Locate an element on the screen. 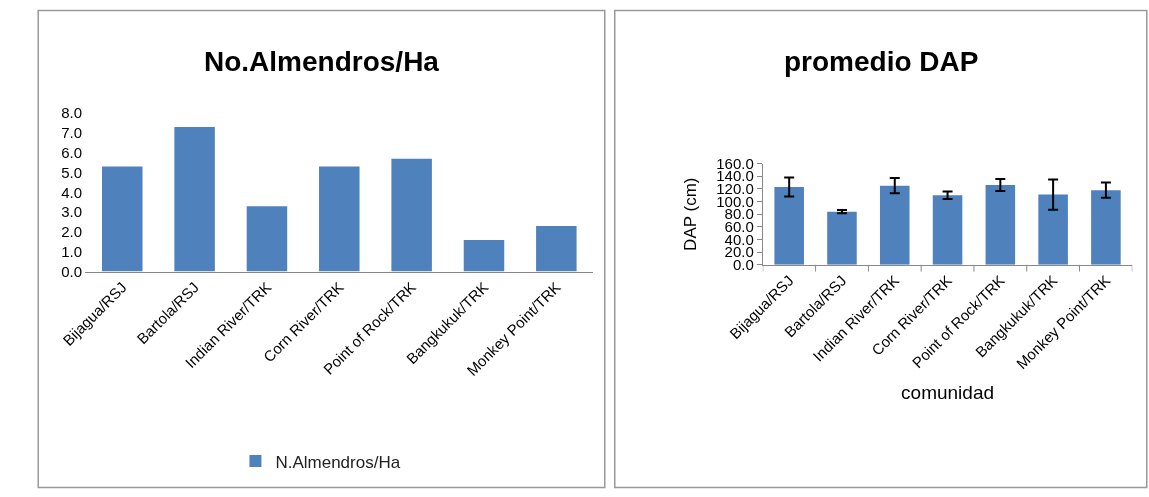  chart-title: No.Almendros/Ha is located at coordinates (322, 61).